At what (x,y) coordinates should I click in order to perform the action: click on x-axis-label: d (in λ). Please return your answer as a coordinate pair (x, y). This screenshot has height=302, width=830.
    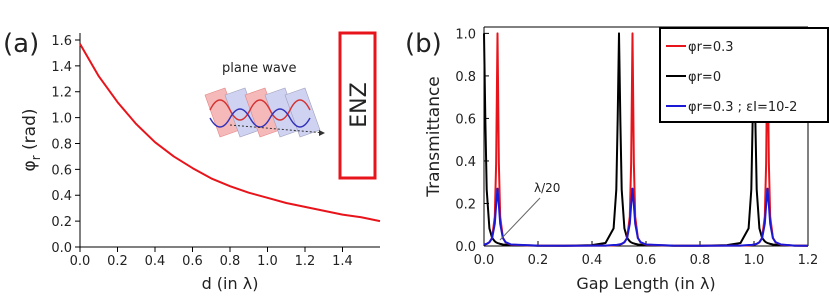
    Looking at the image, I should click on (230, 283).